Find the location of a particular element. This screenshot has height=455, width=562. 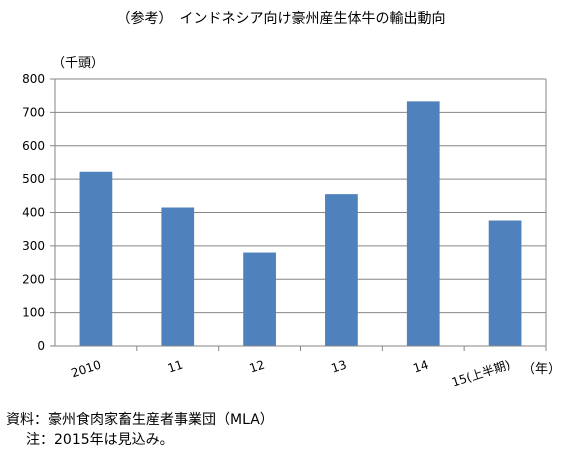

y-tick-label: 300 is located at coordinates (33, 246).